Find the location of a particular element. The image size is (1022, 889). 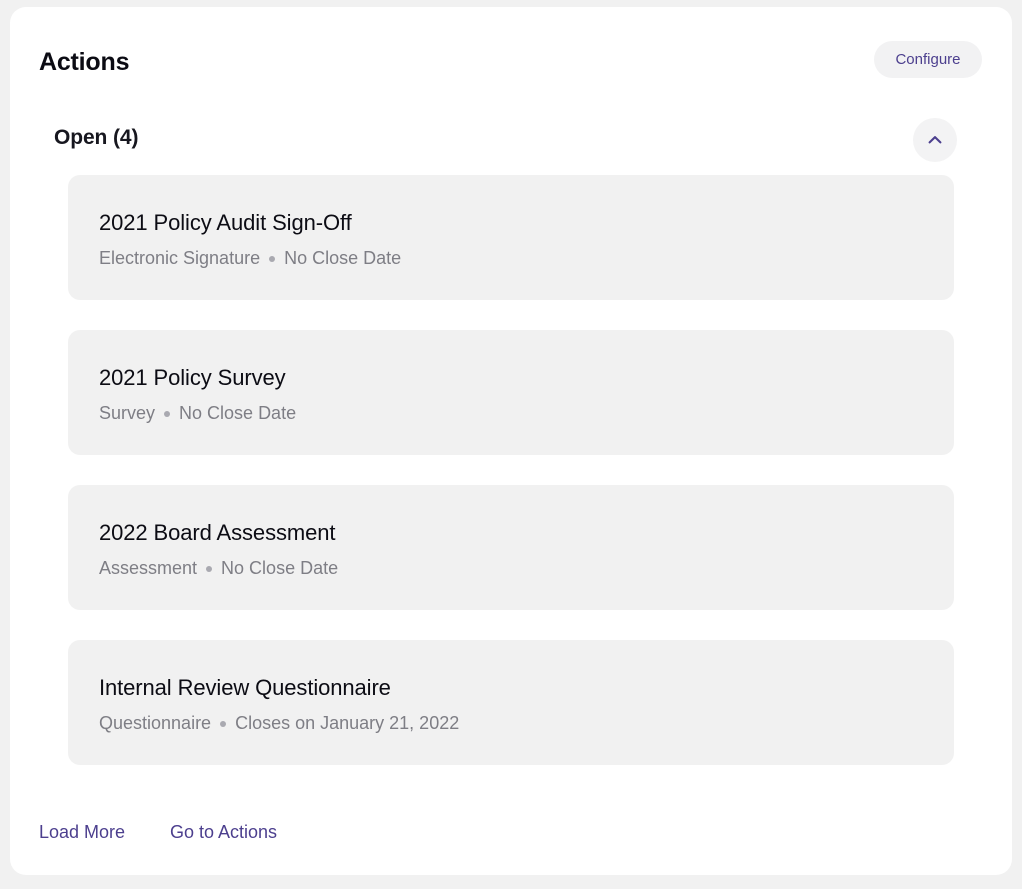

open-section-header: Open (4) is located at coordinates (511, 139).